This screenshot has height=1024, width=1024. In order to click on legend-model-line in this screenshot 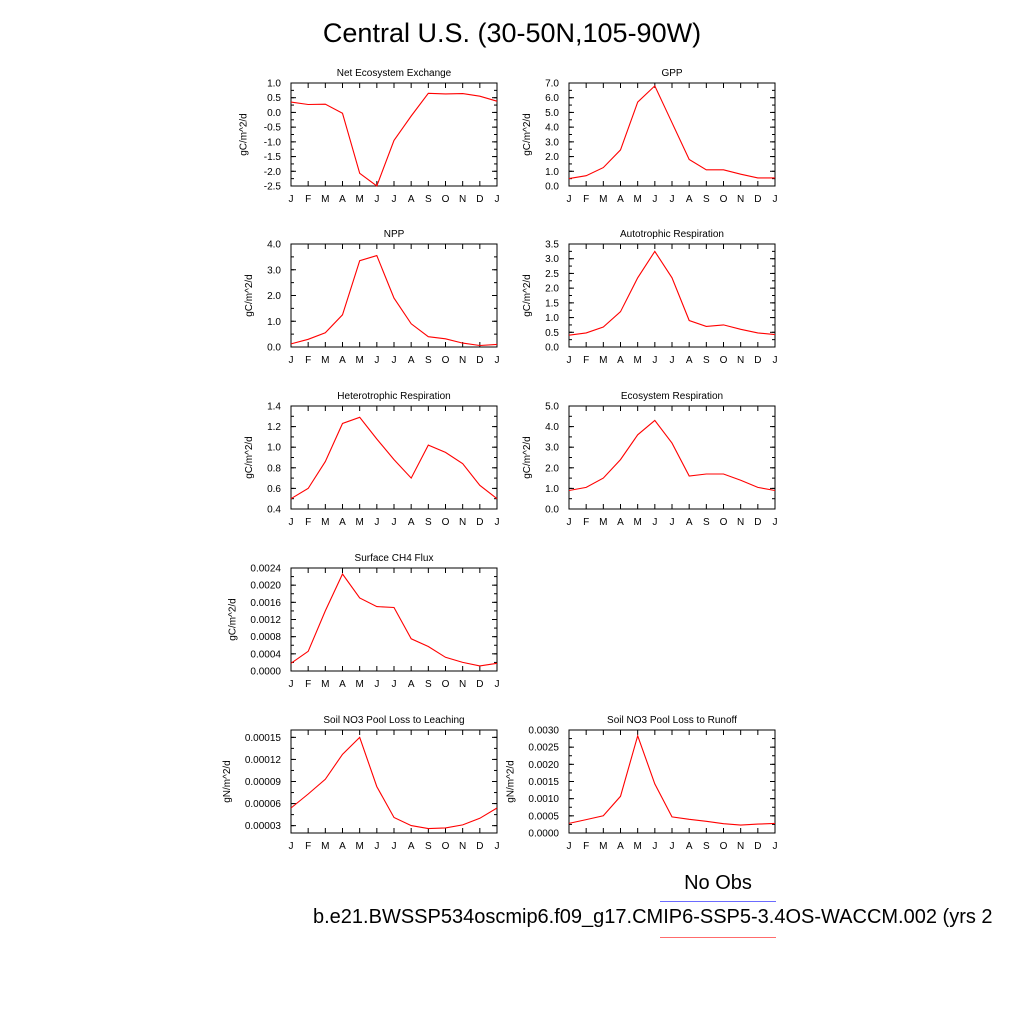, I will do `click(718, 937)`.